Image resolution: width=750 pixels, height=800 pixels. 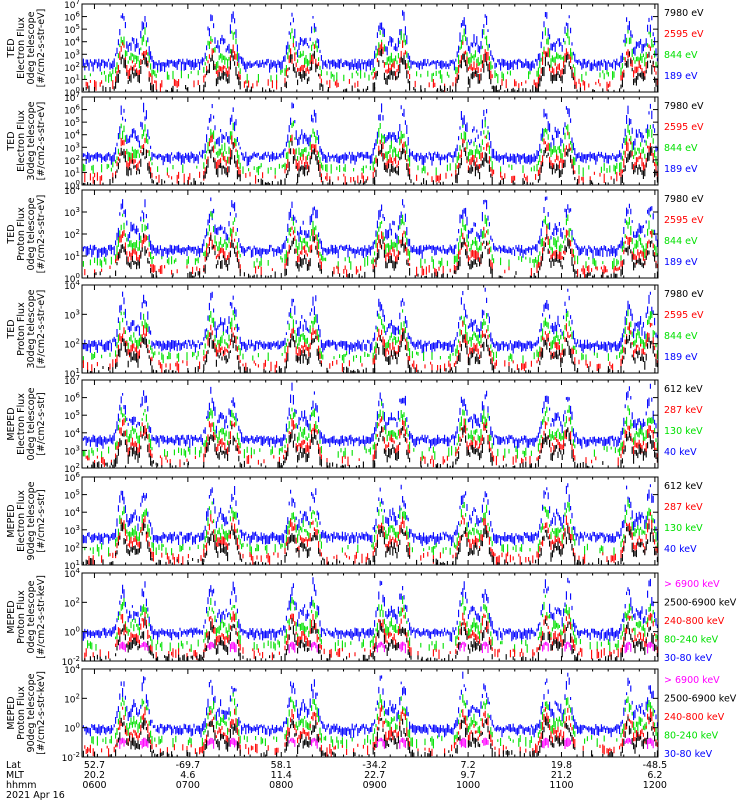 I want to click on y-tick-label: 107, so click(x=72, y=5).